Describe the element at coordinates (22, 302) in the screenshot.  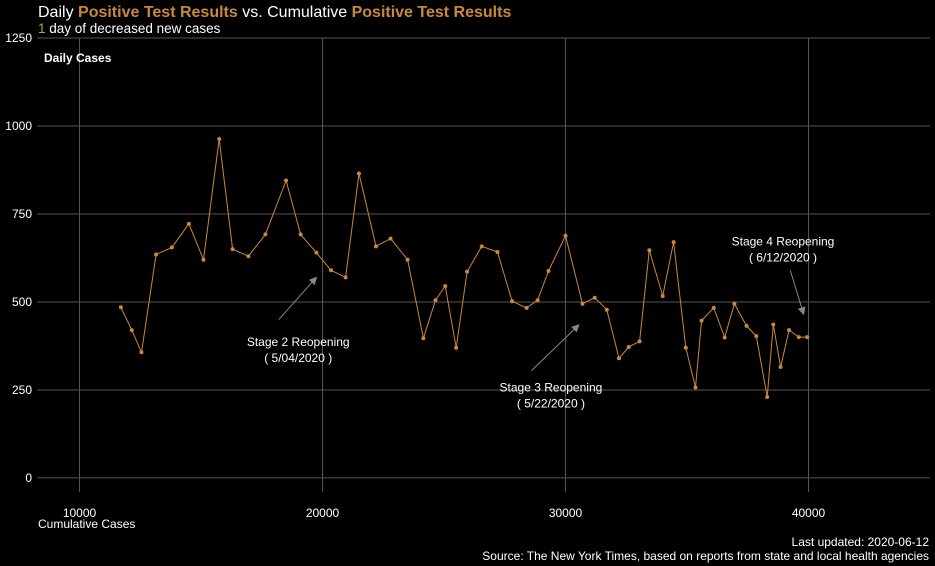
I see `y-tick-label: 500` at that location.